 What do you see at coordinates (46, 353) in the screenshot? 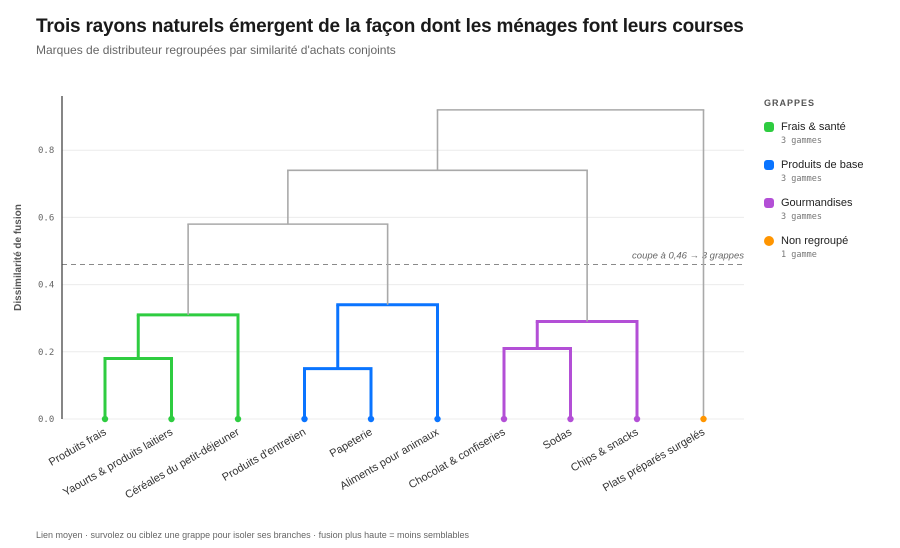
I see `y-tick-label: 0.2` at bounding box center [46, 353].